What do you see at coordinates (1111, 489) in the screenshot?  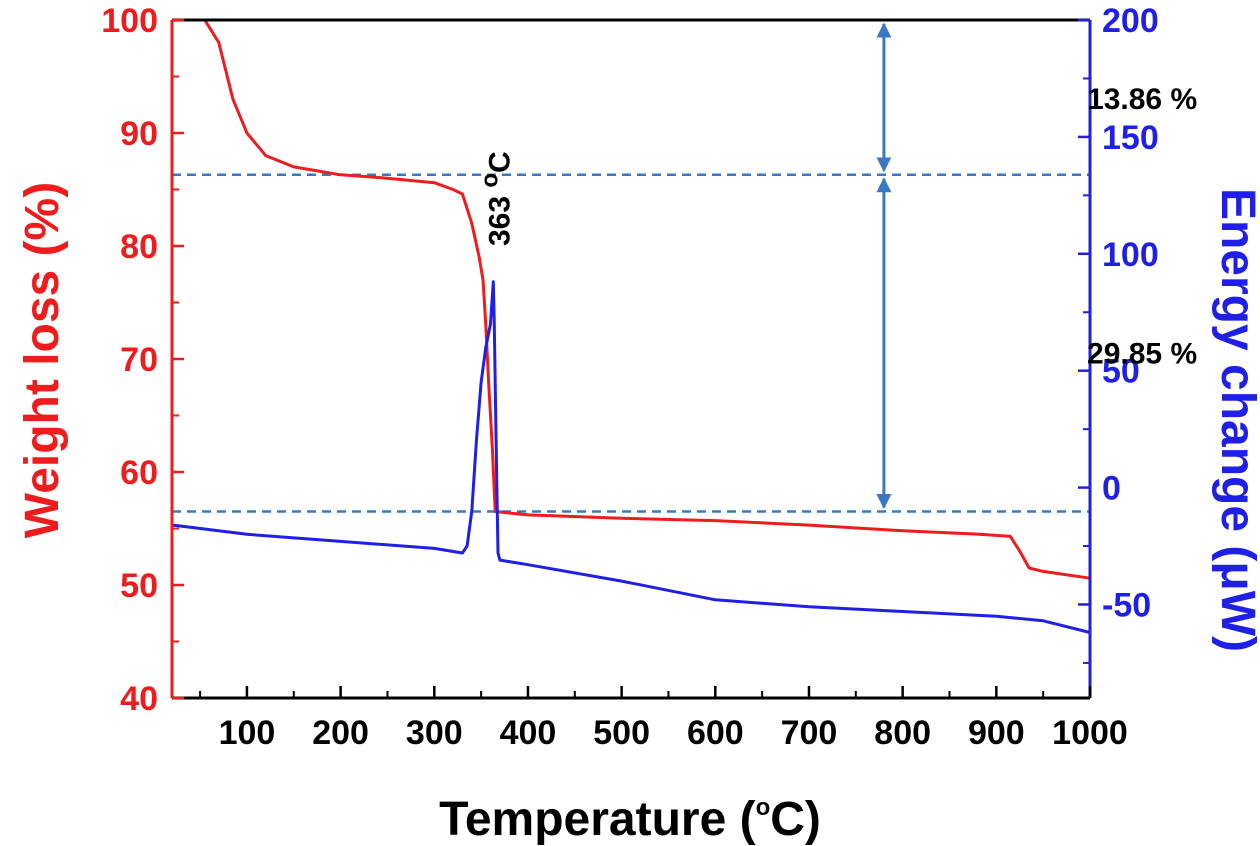 I see `right-y-tick-label-0: 0` at bounding box center [1111, 489].